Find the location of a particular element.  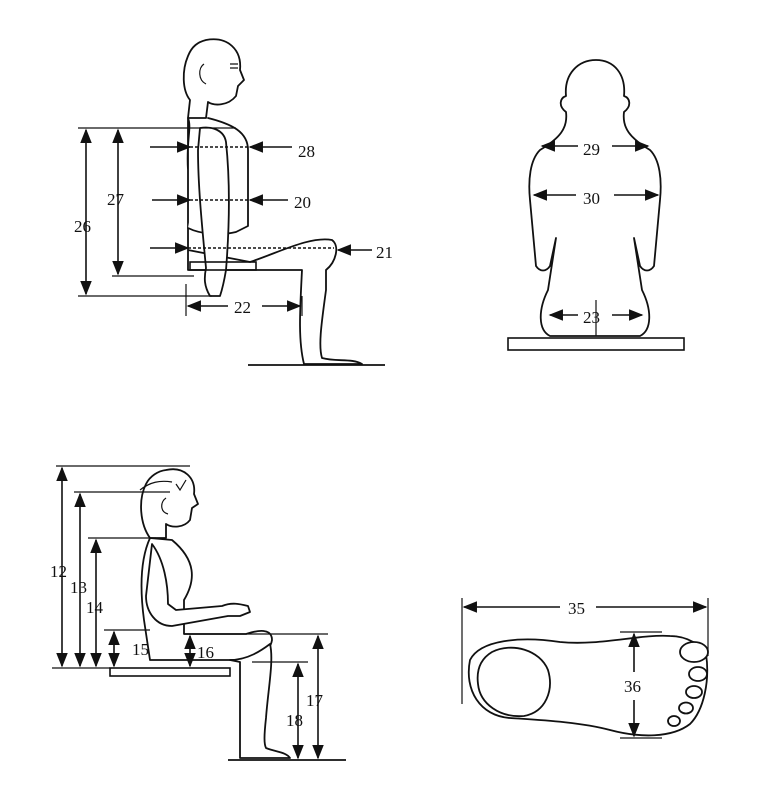

label-12: 12 is located at coordinates (58, 571).